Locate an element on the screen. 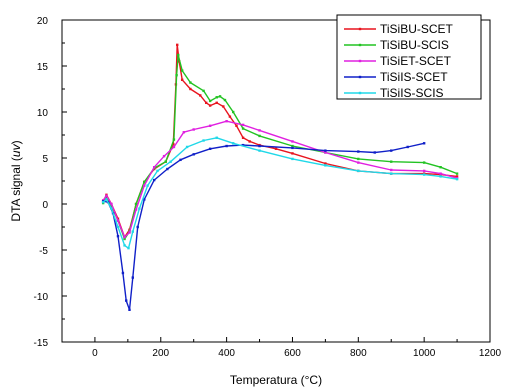 The image size is (505, 387). x-tick-label: 200 is located at coordinates (160, 353).